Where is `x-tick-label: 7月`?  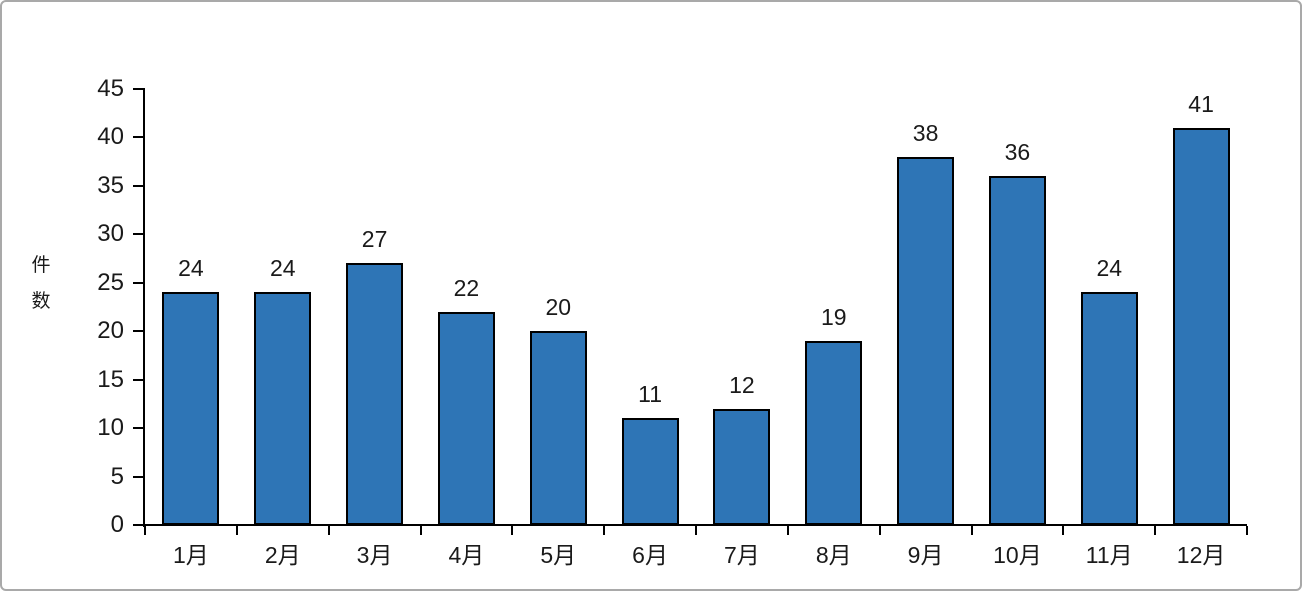 x-tick-label: 7月 is located at coordinates (742, 555).